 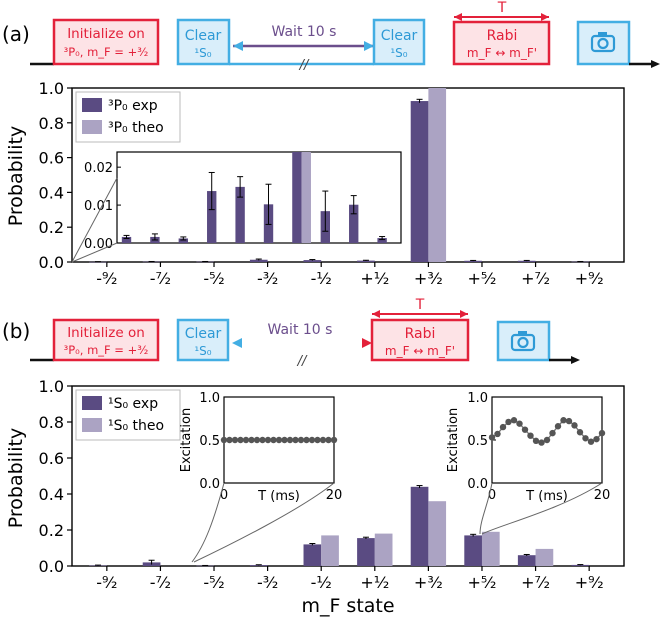 What do you see at coordinates (482, 278) in the screenshot?
I see `xtick-label: +⁵⁄₂` at bounding box center [482, 278].